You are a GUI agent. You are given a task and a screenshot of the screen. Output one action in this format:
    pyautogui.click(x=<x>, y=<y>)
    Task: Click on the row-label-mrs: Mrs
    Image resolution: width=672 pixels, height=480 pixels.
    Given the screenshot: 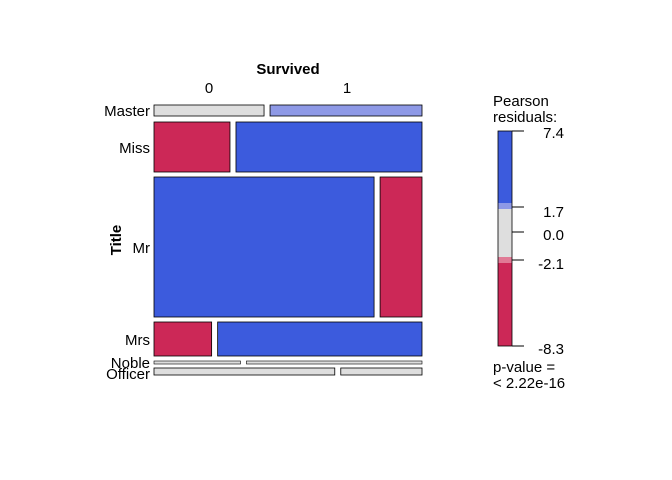 What is the action you would take?
    pyautogui.click(x=137, y=340)
    